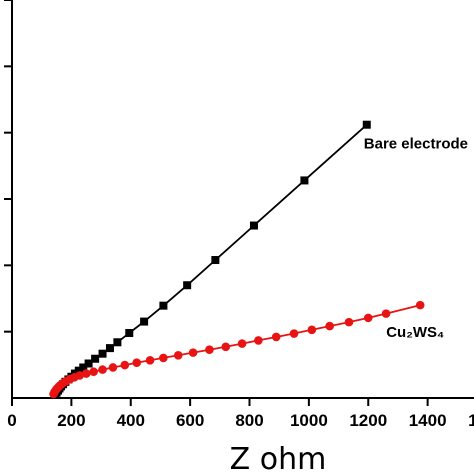 The height and width of the screenshot is (474, 474). Describe the element at coordinates (249, 420) in the screenshot. I see `x-tick-label: 800` at that location.